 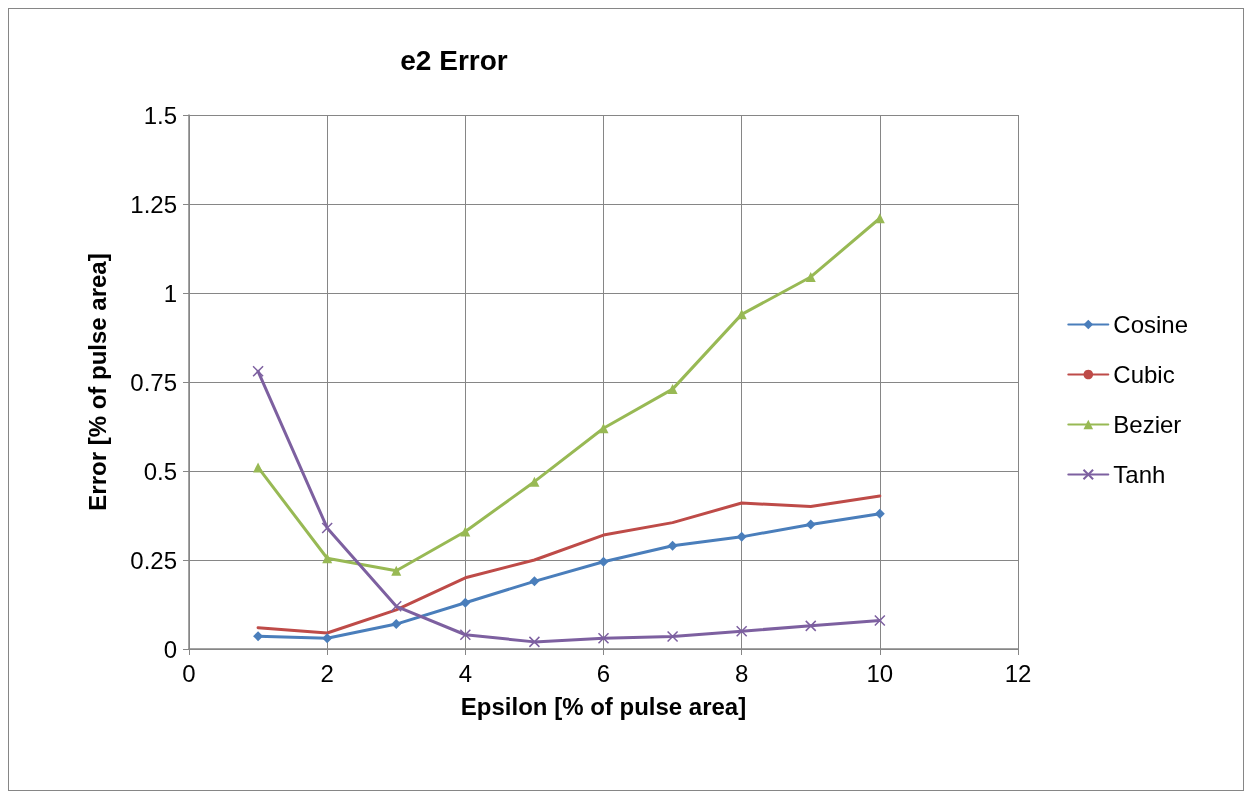 I want to click on x-tick-label: 6, so click(x=603, y=673).